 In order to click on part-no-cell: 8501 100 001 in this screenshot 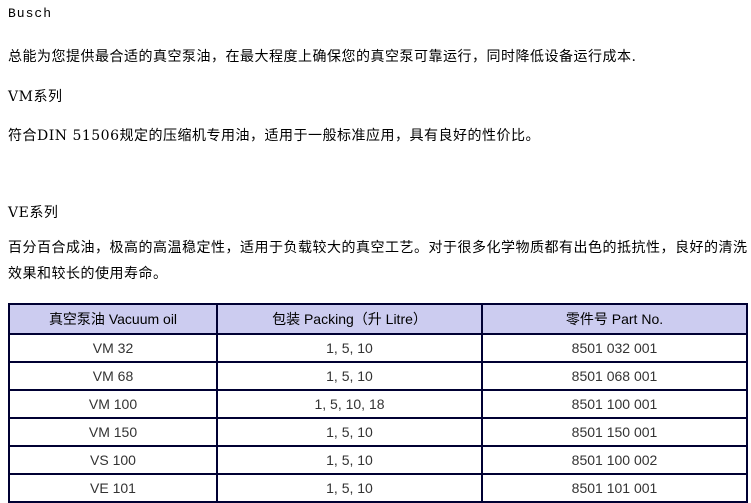, I will do `click(614, 404)`.